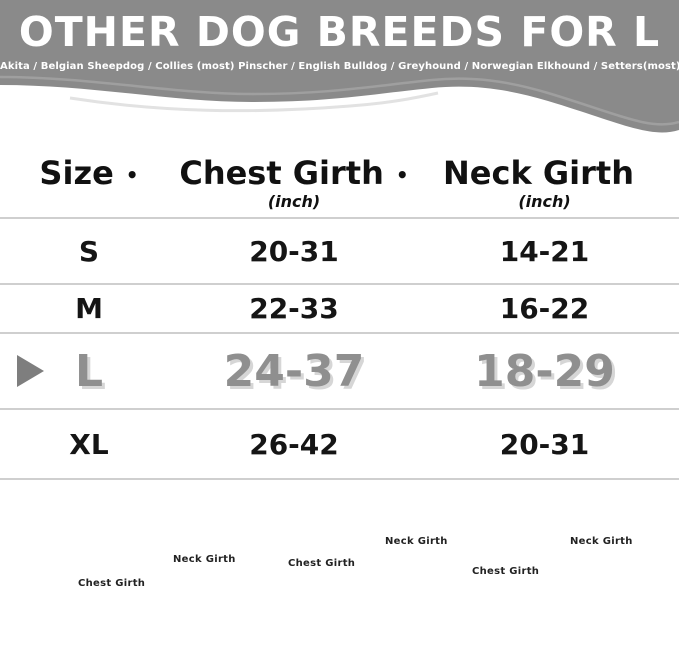  I want to click on table-row-xl: XL 26-42 20-31, so click(339, 445).